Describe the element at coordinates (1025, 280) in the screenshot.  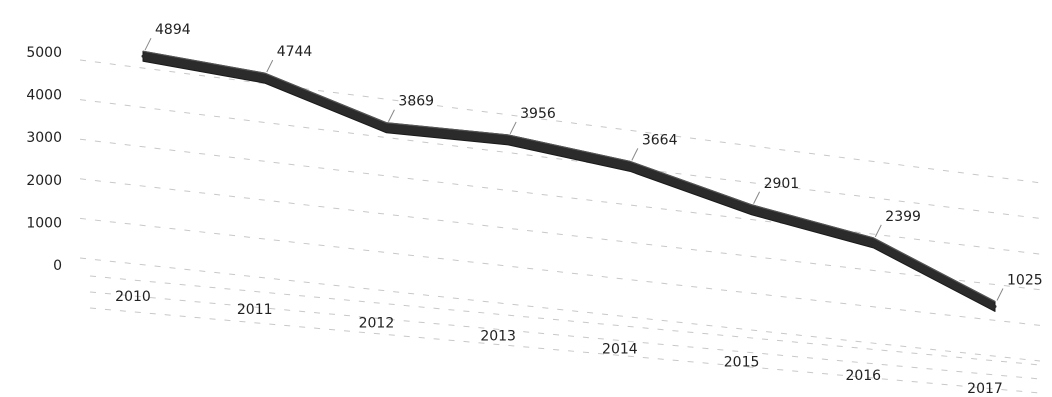
I see `data-label: 1025` at that location.